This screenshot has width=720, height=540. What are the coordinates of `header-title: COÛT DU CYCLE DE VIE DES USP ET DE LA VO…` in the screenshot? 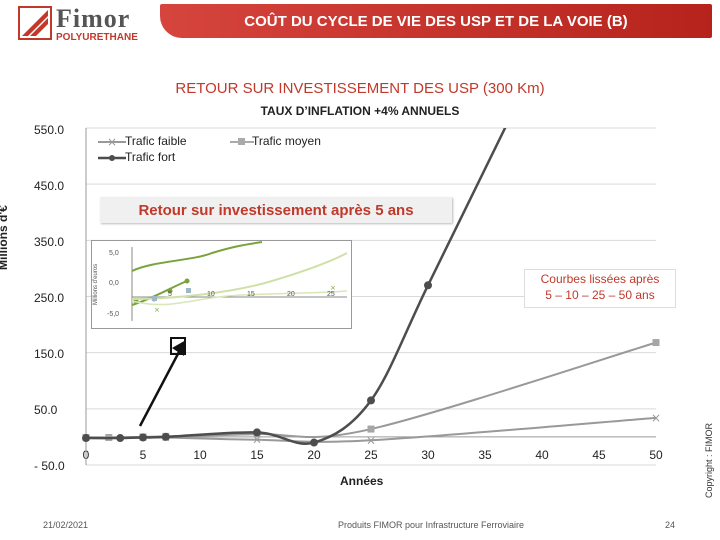 It's located at (436, 21).